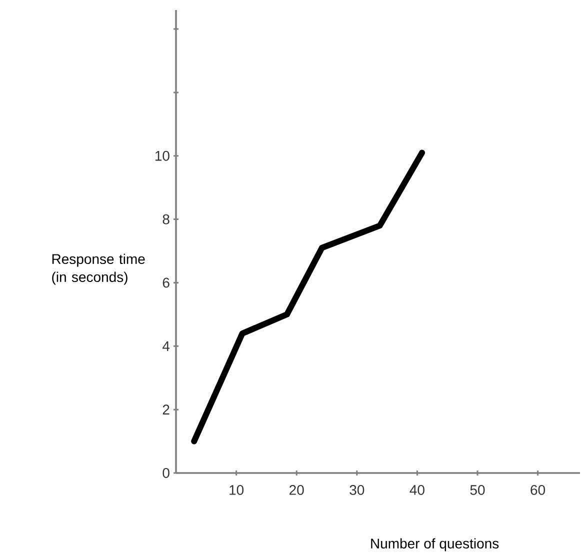 The image size is (584, 557). What do you see at coordinates (162, 155) in the screenshot?
I see `y-tick-label: 10` at bounding box center [162, 155].